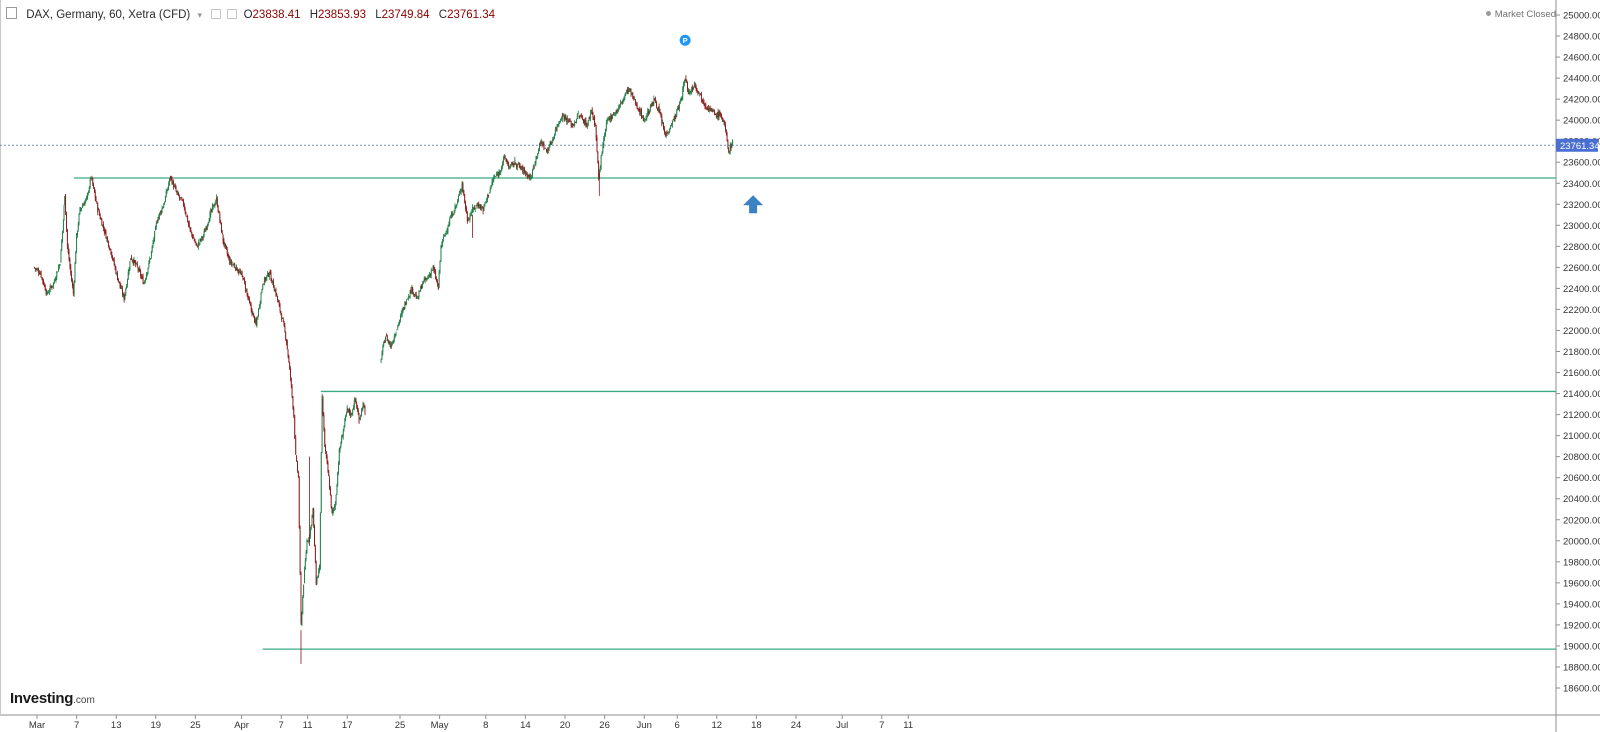  I want to click on symbol-label: DAX, Germany, 60, Xetra (CFD), so click(108, 15).